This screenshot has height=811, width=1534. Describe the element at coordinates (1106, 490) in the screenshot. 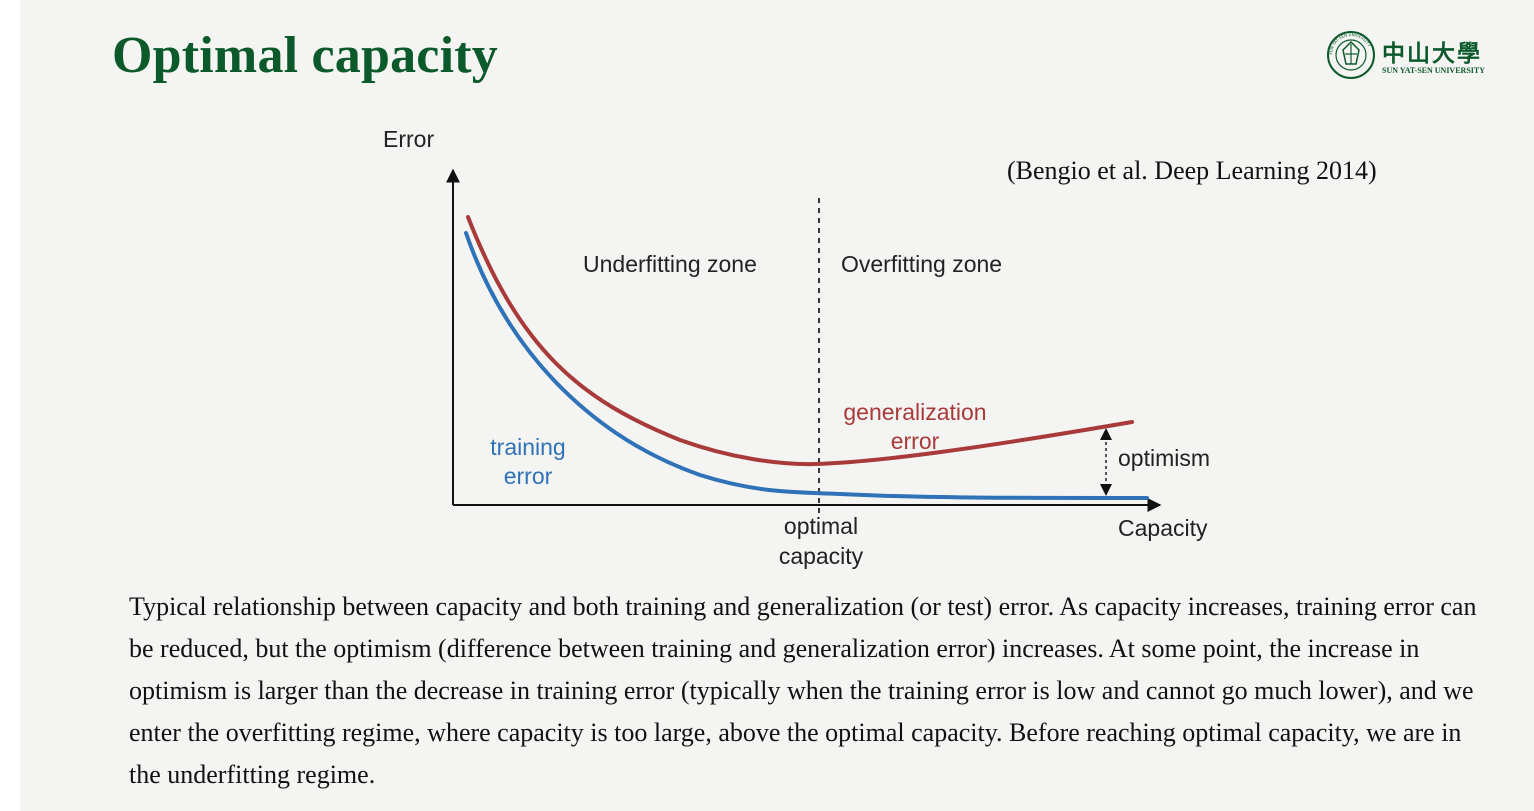

I see `optimism-arrow-down-icon` at that location.